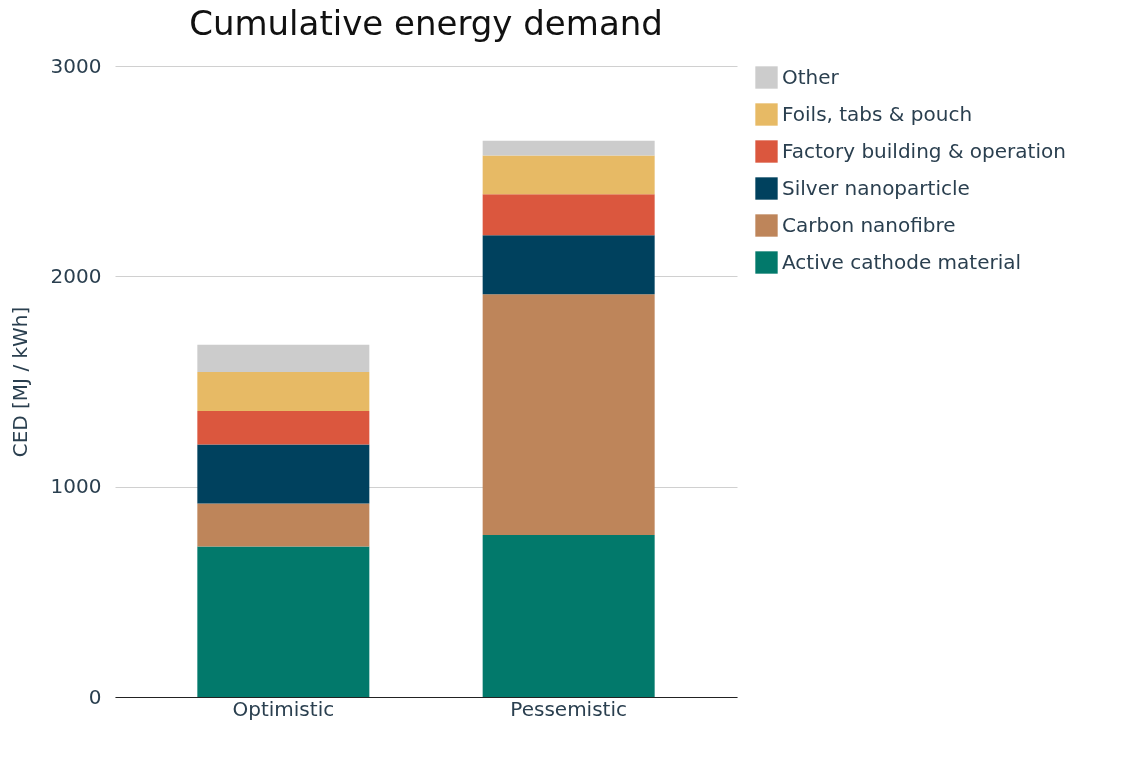 This screenshot has width=1133, height=772. Describe the element at coordinates (76, 486) in the screenshot. I see `y-tick-label: 1000` at that location.